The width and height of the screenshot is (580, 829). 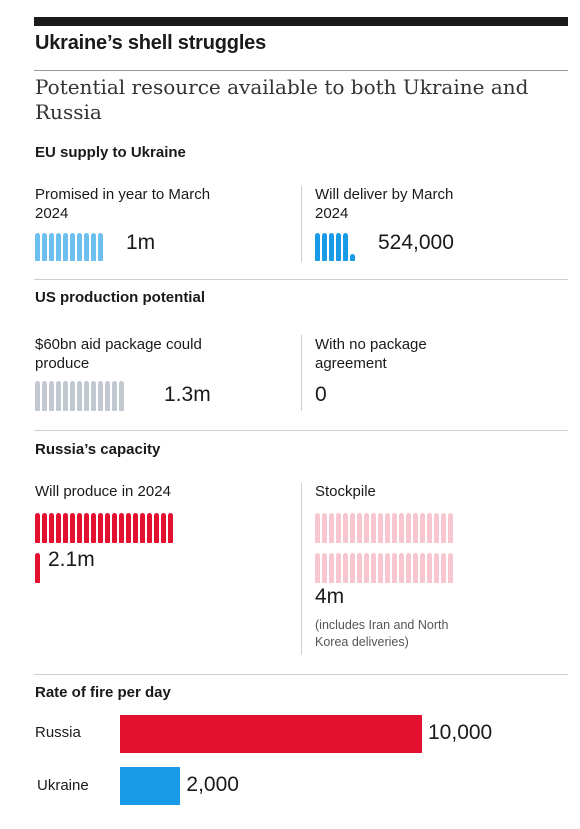 I want to click on bar-label-ukraine: Ukraine, so click(x=63, y=785).